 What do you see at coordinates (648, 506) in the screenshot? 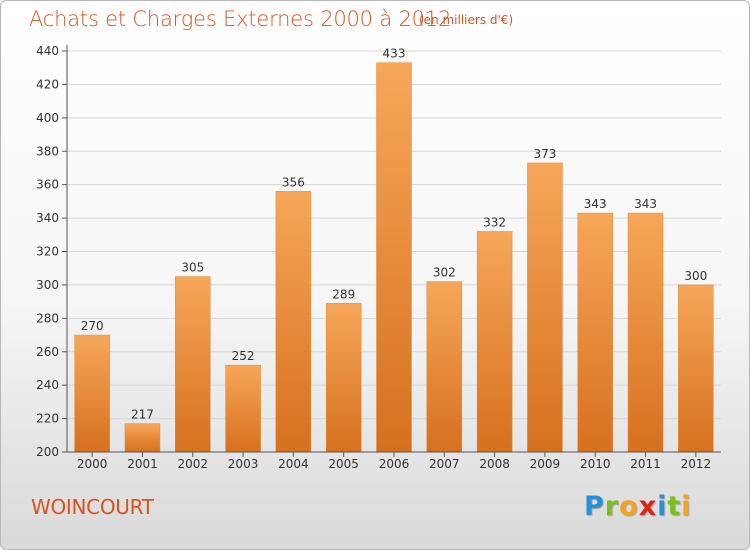
I see `logo-letter: x` at bounding box center [648, 506].